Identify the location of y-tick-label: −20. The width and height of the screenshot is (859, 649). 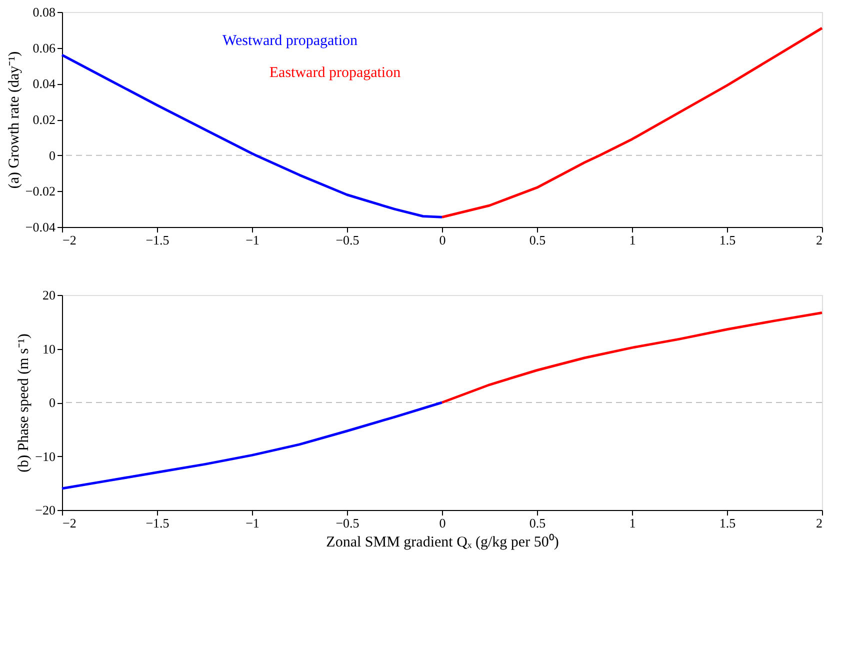
(45, 510).